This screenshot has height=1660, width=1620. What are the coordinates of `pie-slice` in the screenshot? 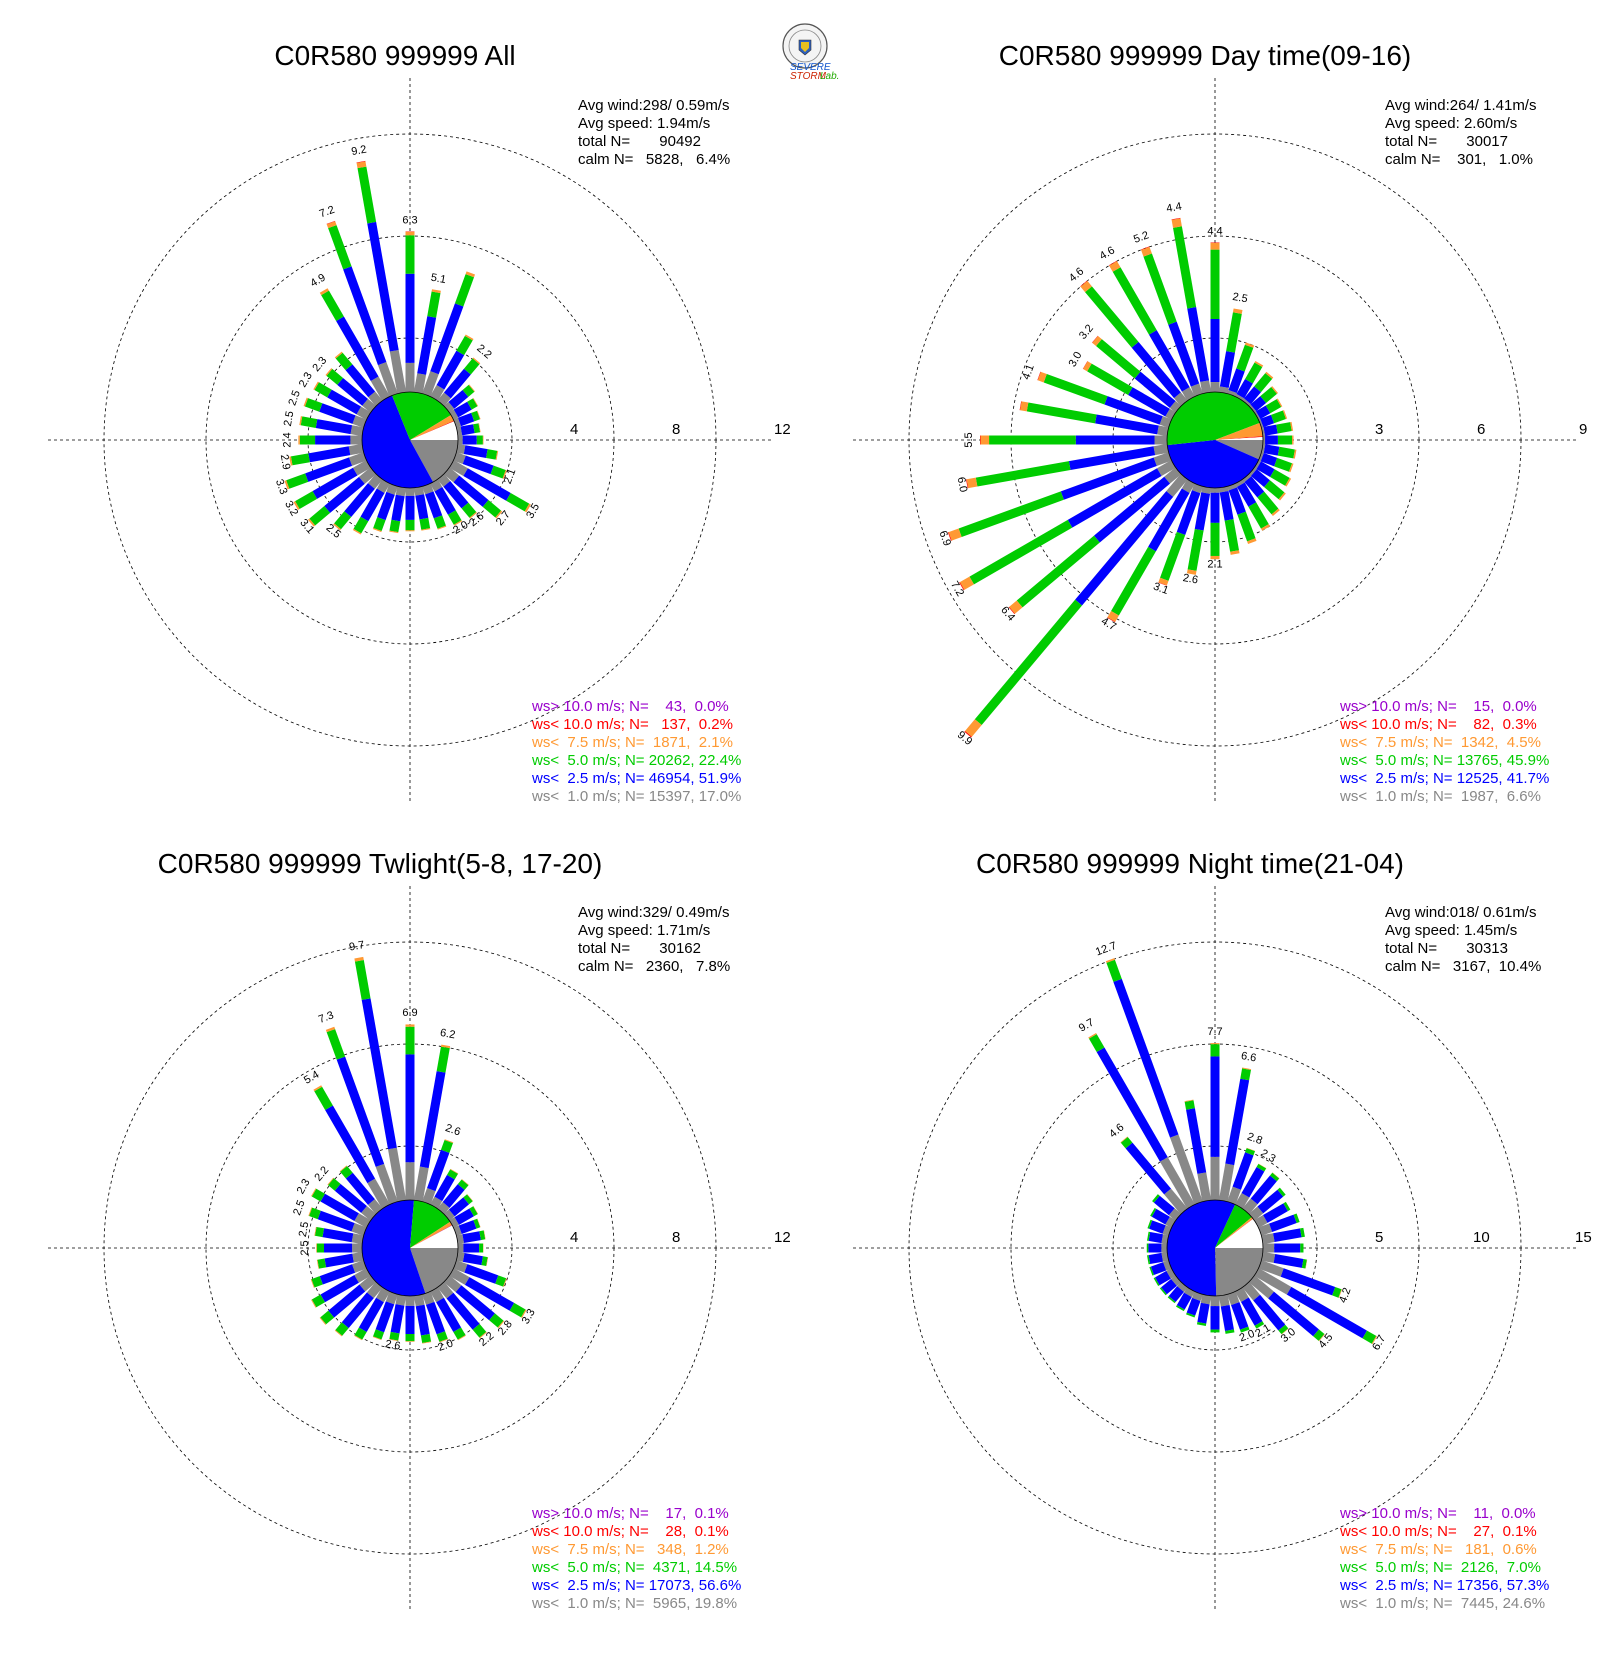 It's located at (398, 441).